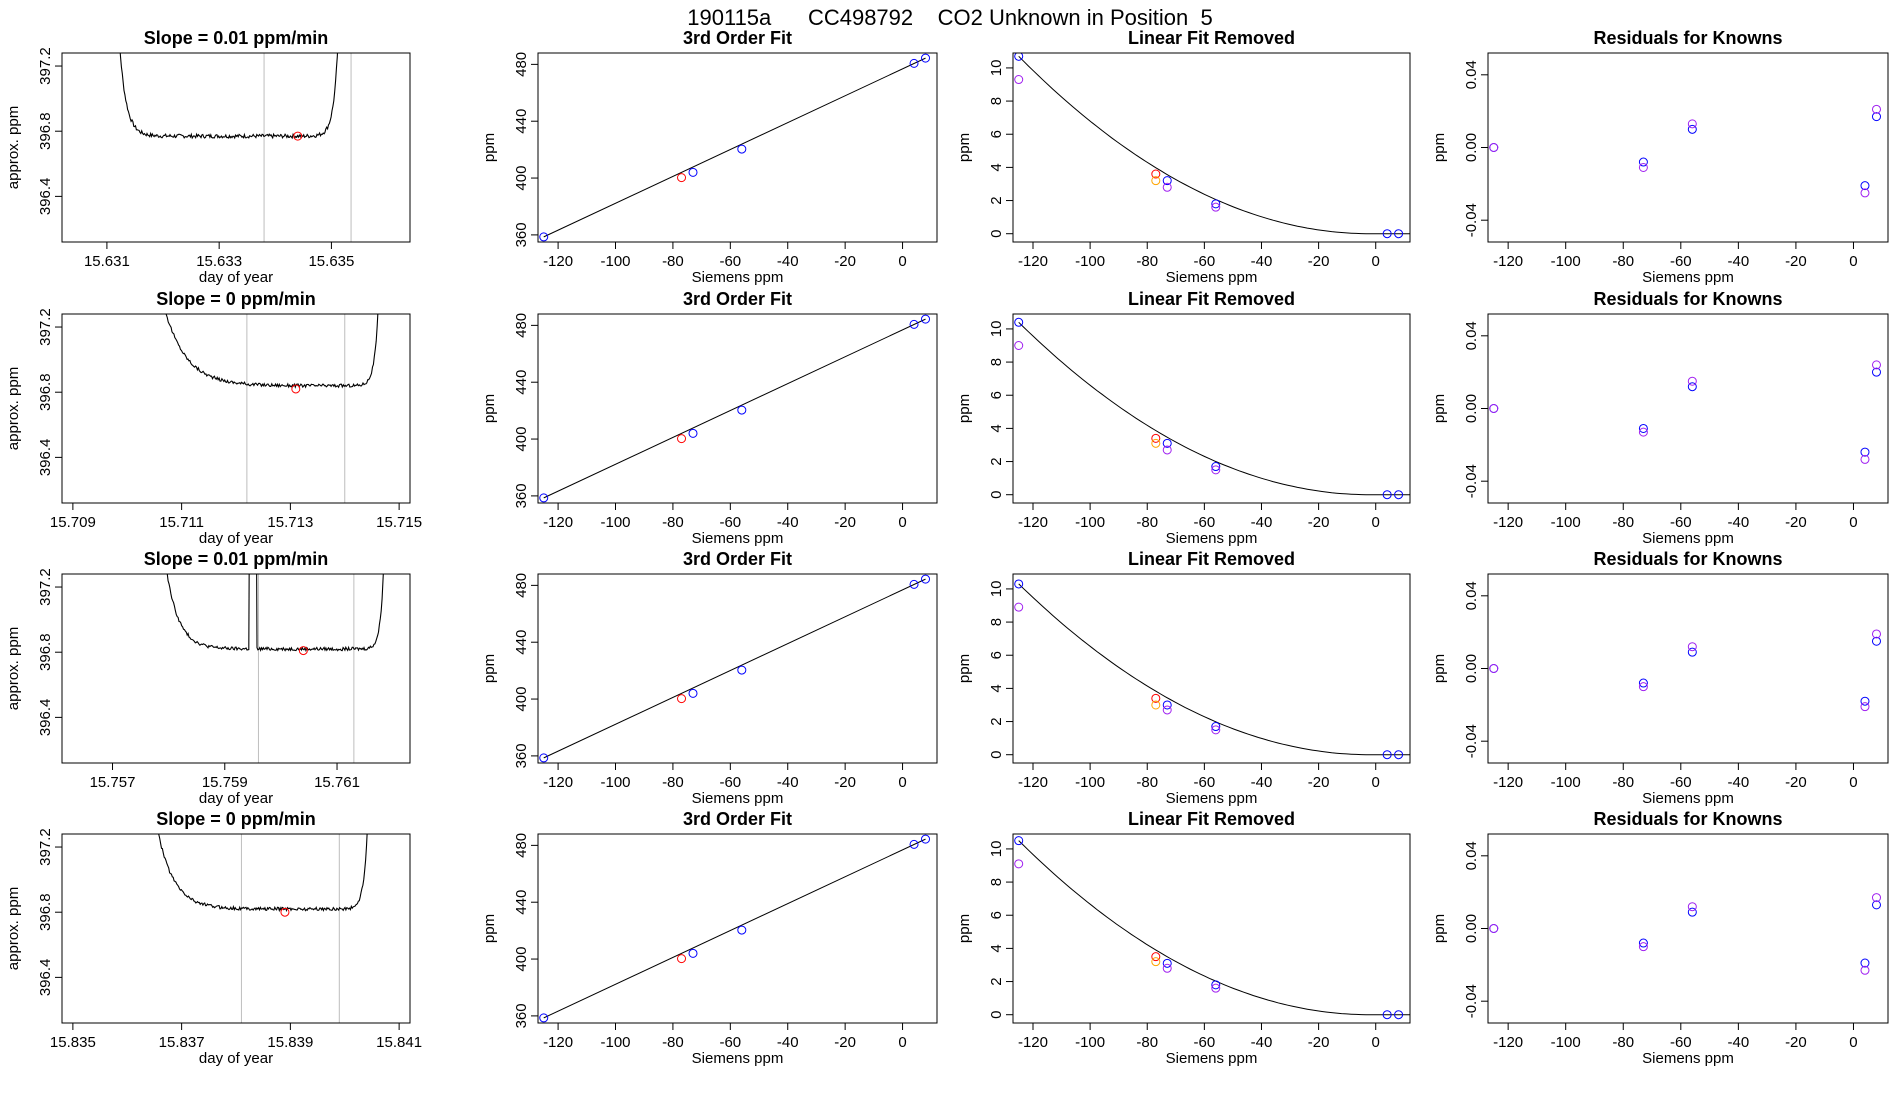  I want to click on concentration-trace, so click(262, 873).